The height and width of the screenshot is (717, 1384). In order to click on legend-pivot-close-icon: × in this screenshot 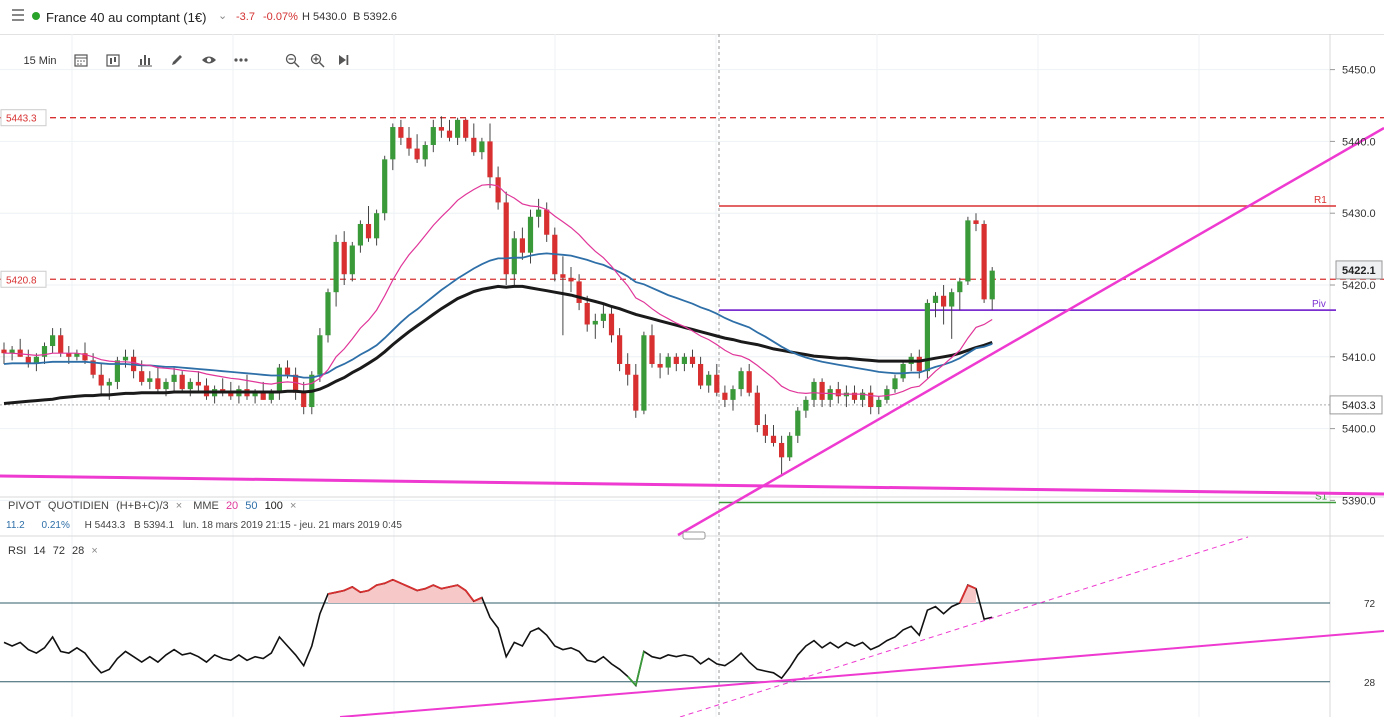, I will do `click(179, 506)`.